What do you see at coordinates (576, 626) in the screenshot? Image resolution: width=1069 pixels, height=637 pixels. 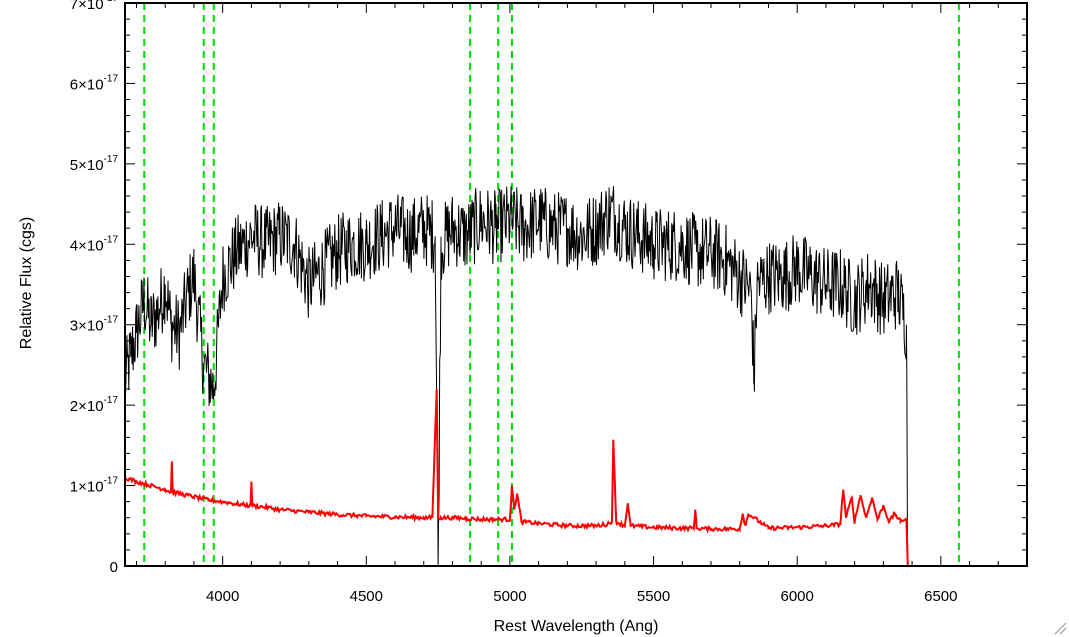 I see `x-axis-title: Rest Wavelength (Ang)` at bounding box center [576, 626].